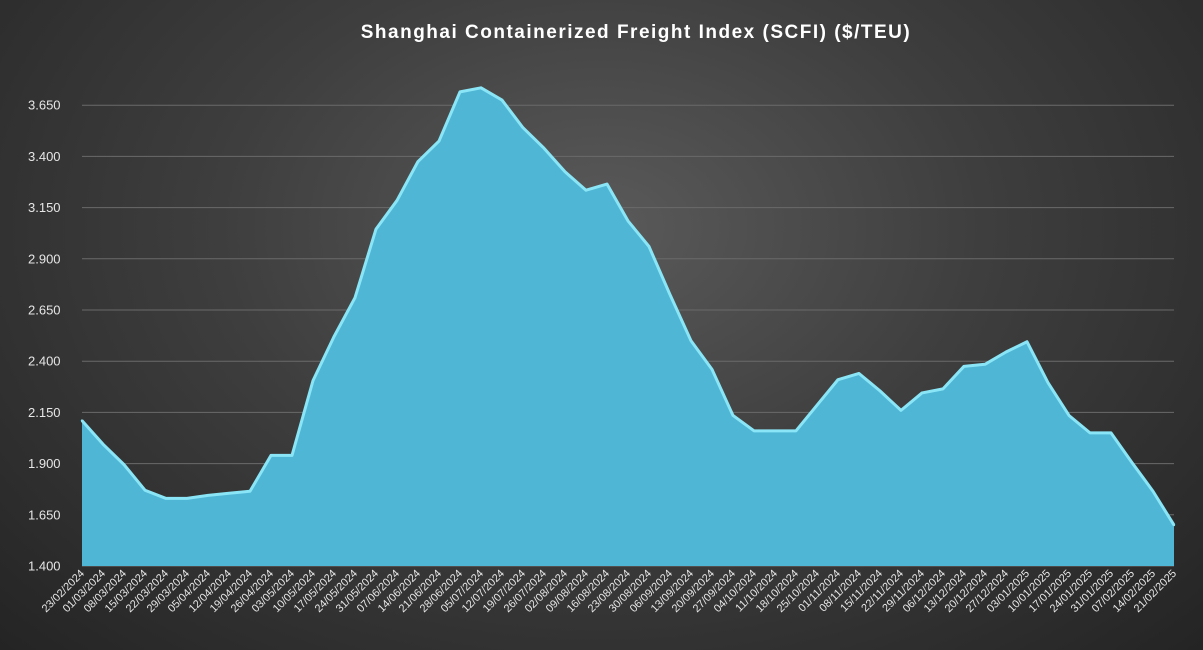  Describe the element at coordinates (44, 156) in the screenshot. I see `y-tick-label: 3.400` at that location.